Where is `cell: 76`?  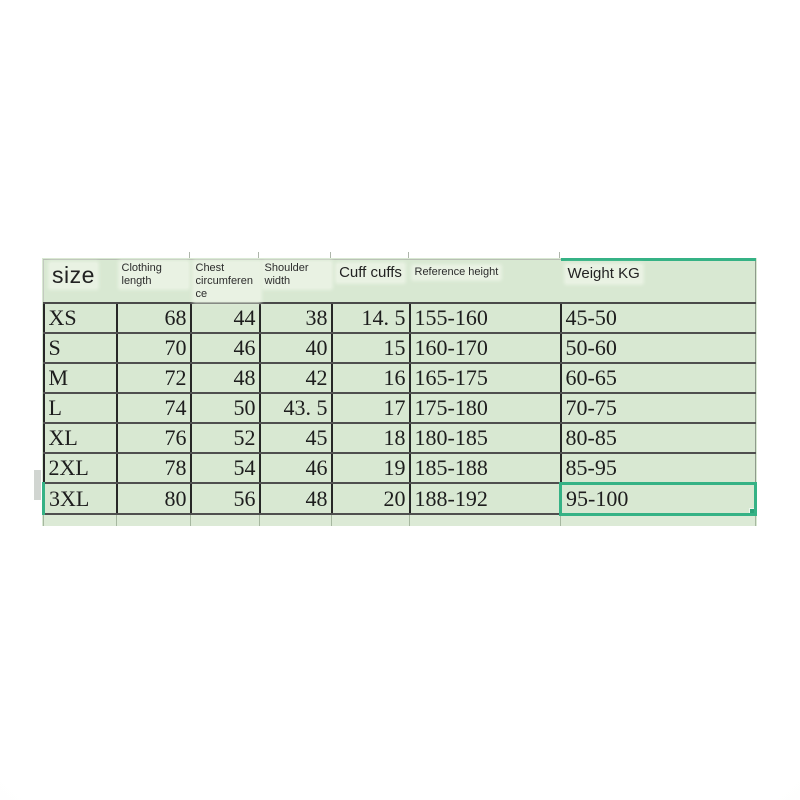 cell: 76 is located at coordinates (153, 437).